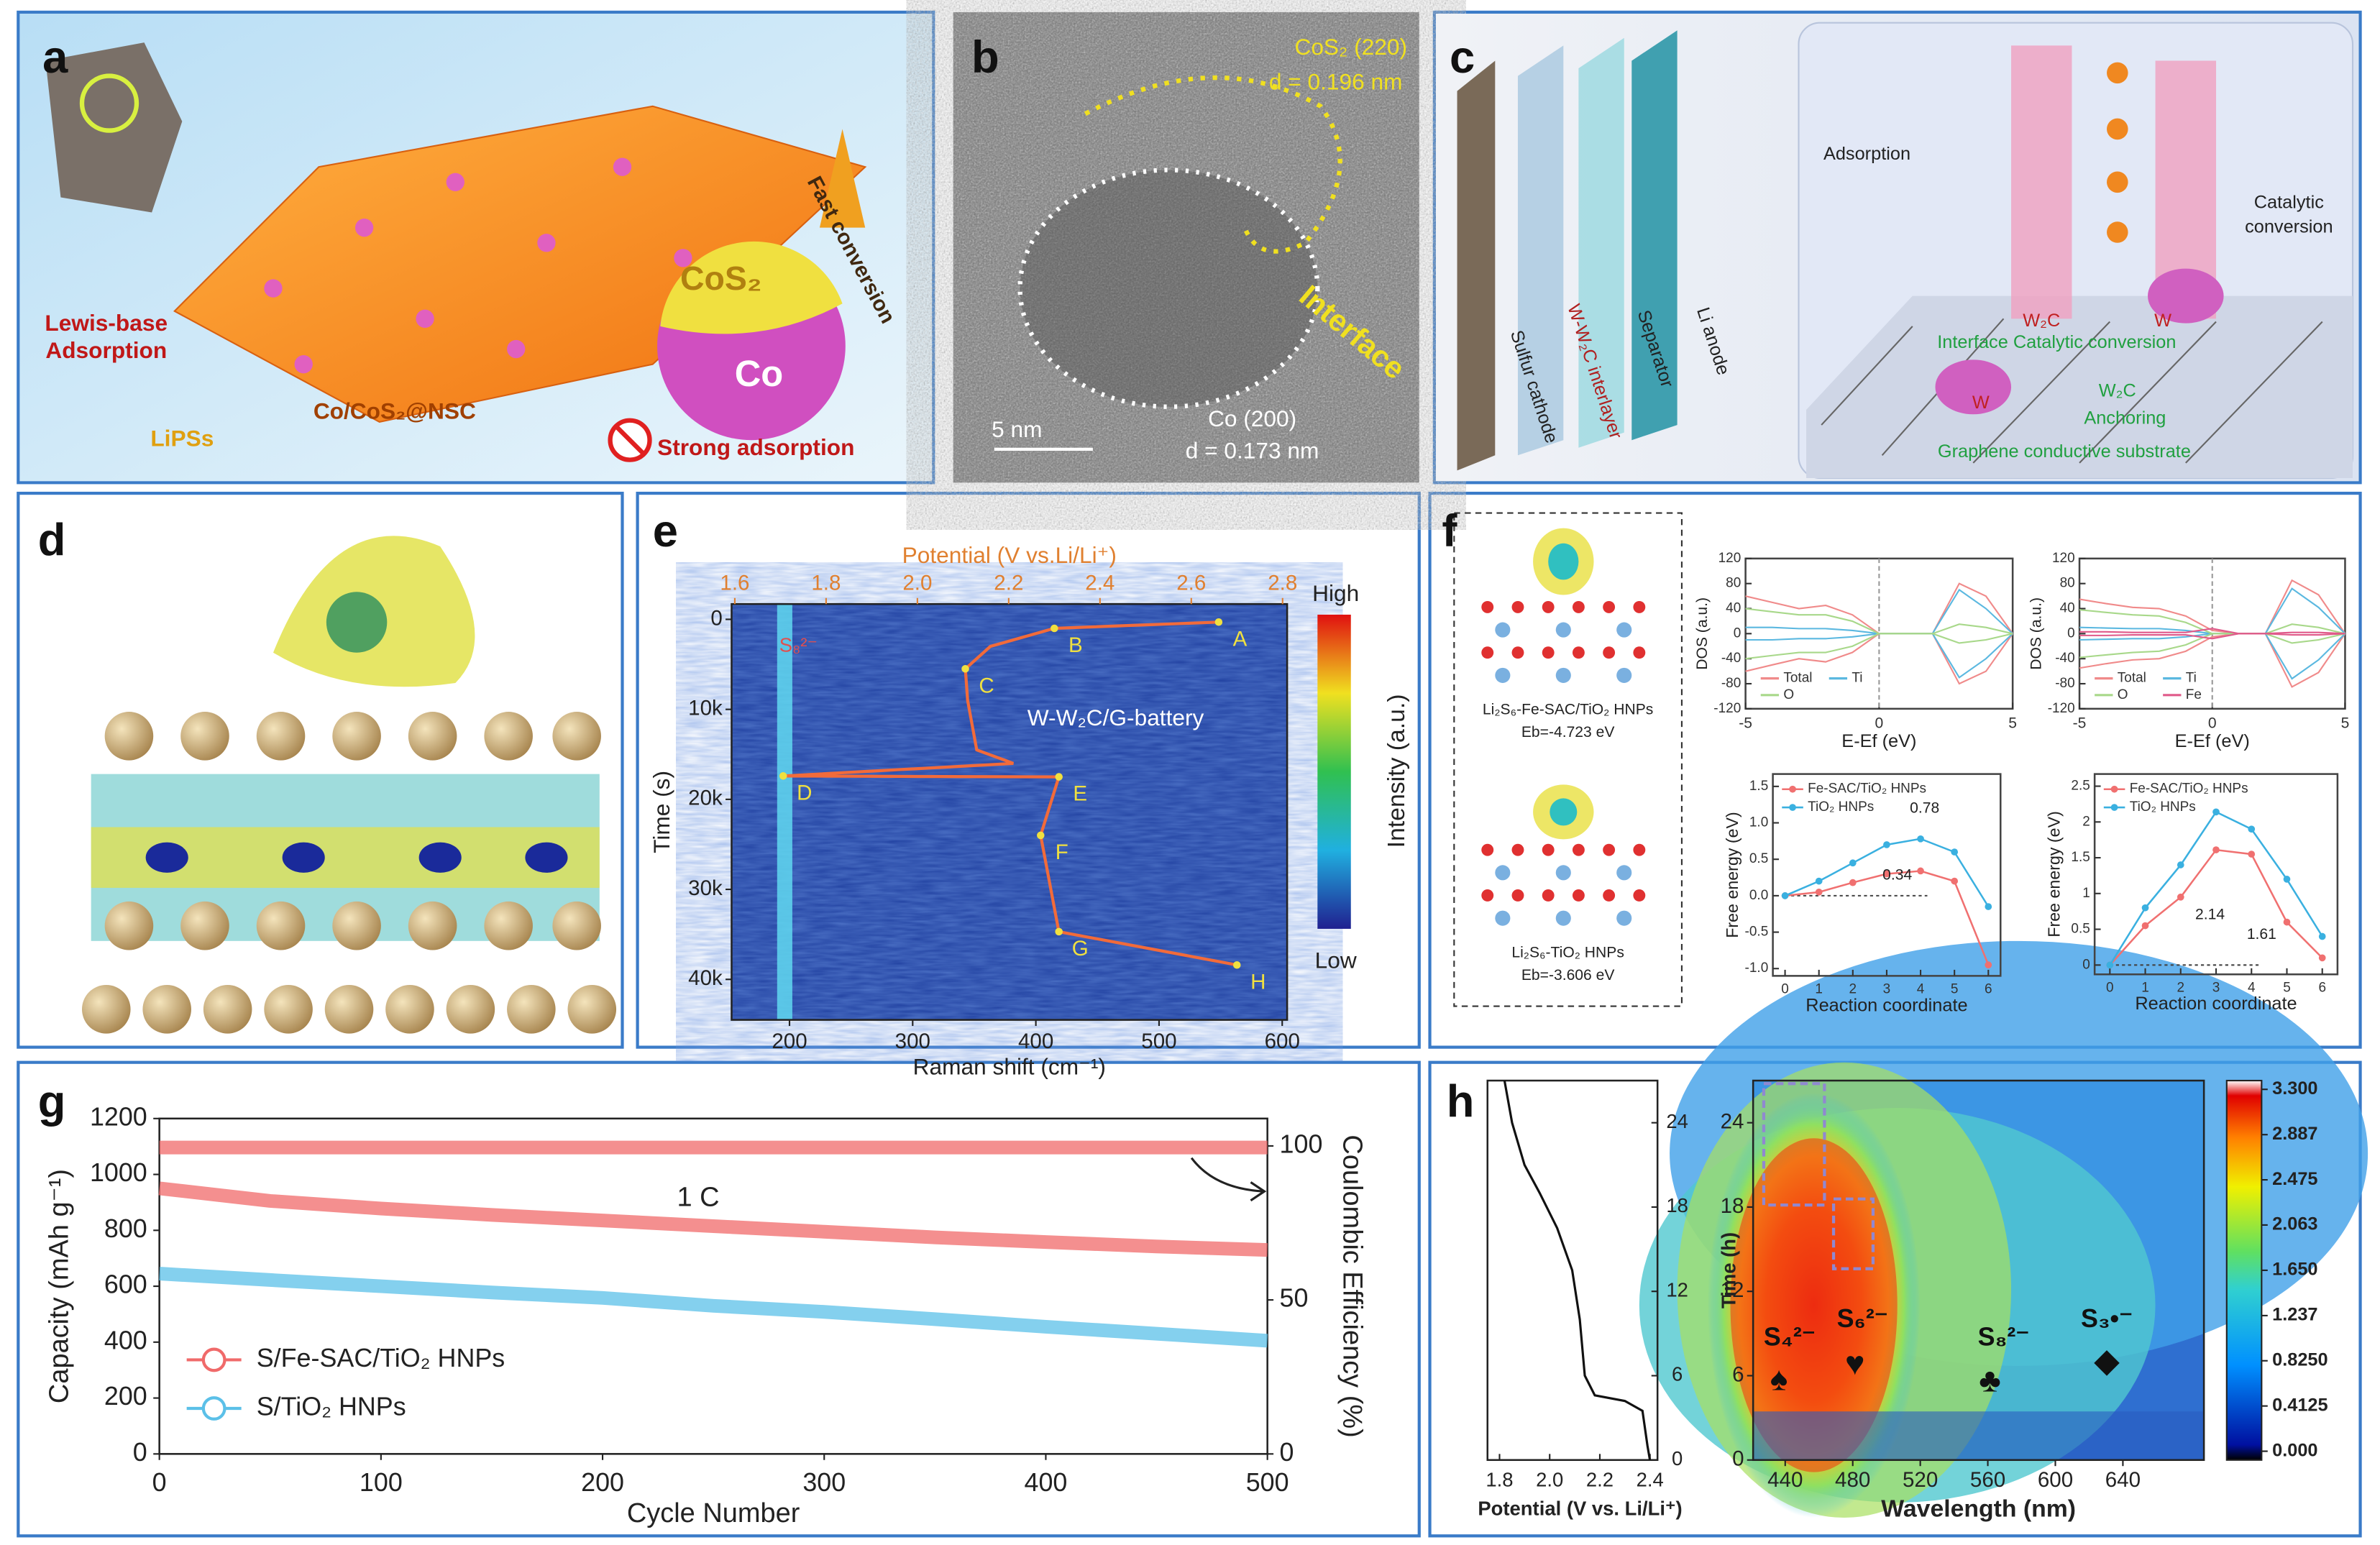 This screenshot has height=1545, width=2380. What do you see at coordinates (798, 645) in the screenshot?
I see `annotation: S₈²⁻` at bounding box center [798, 645].